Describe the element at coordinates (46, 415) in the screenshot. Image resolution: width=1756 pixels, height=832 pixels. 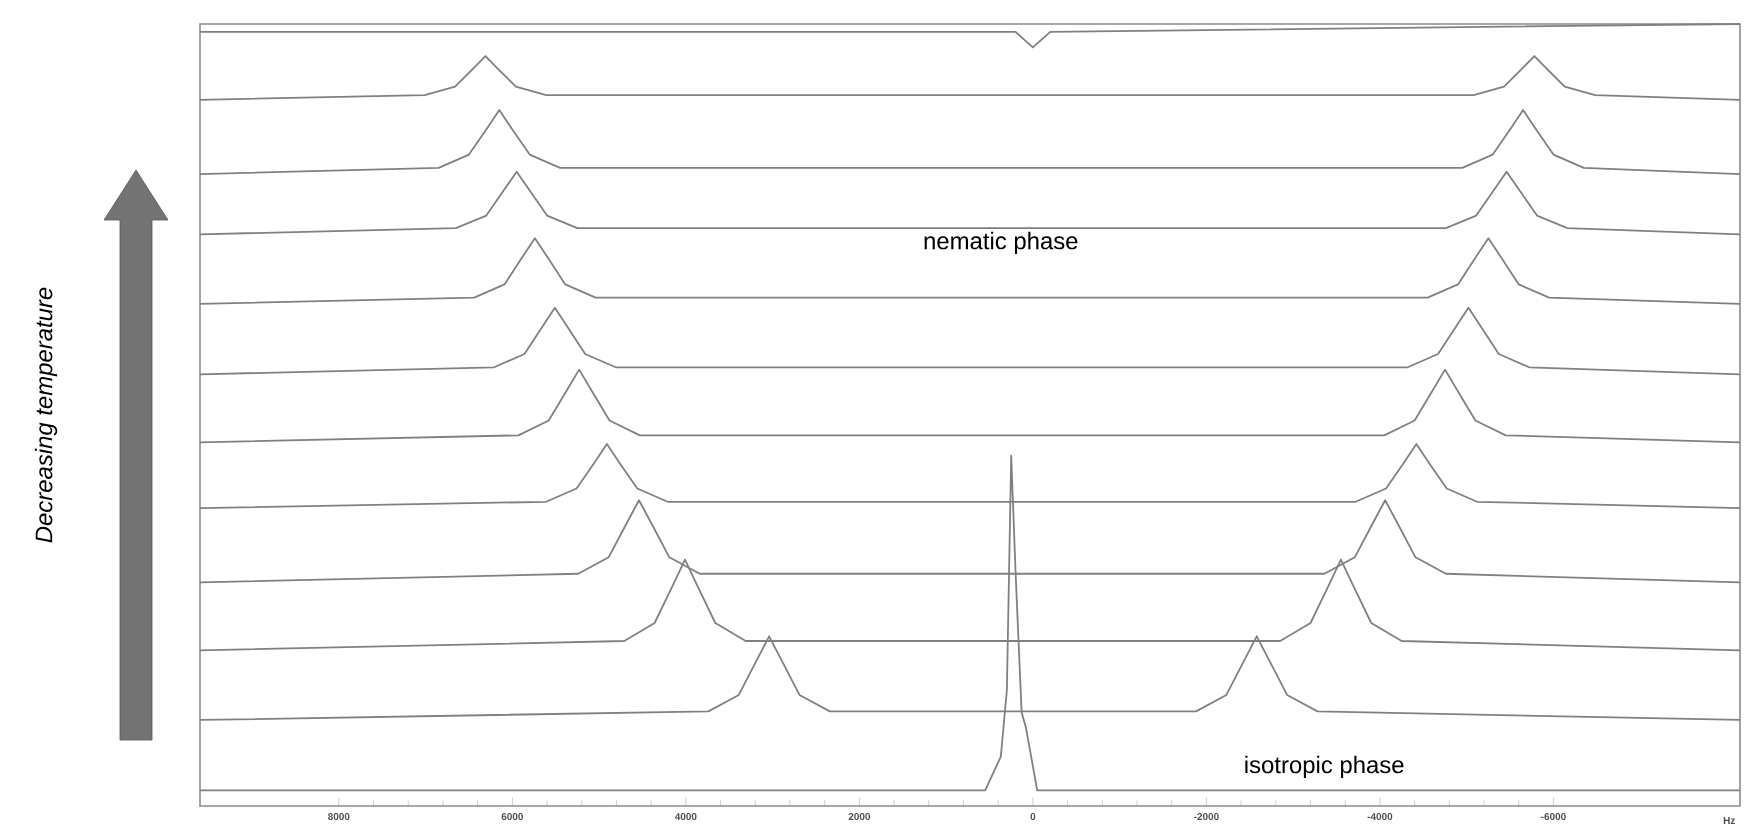
I see `text: Decreasing temperature` at that location.